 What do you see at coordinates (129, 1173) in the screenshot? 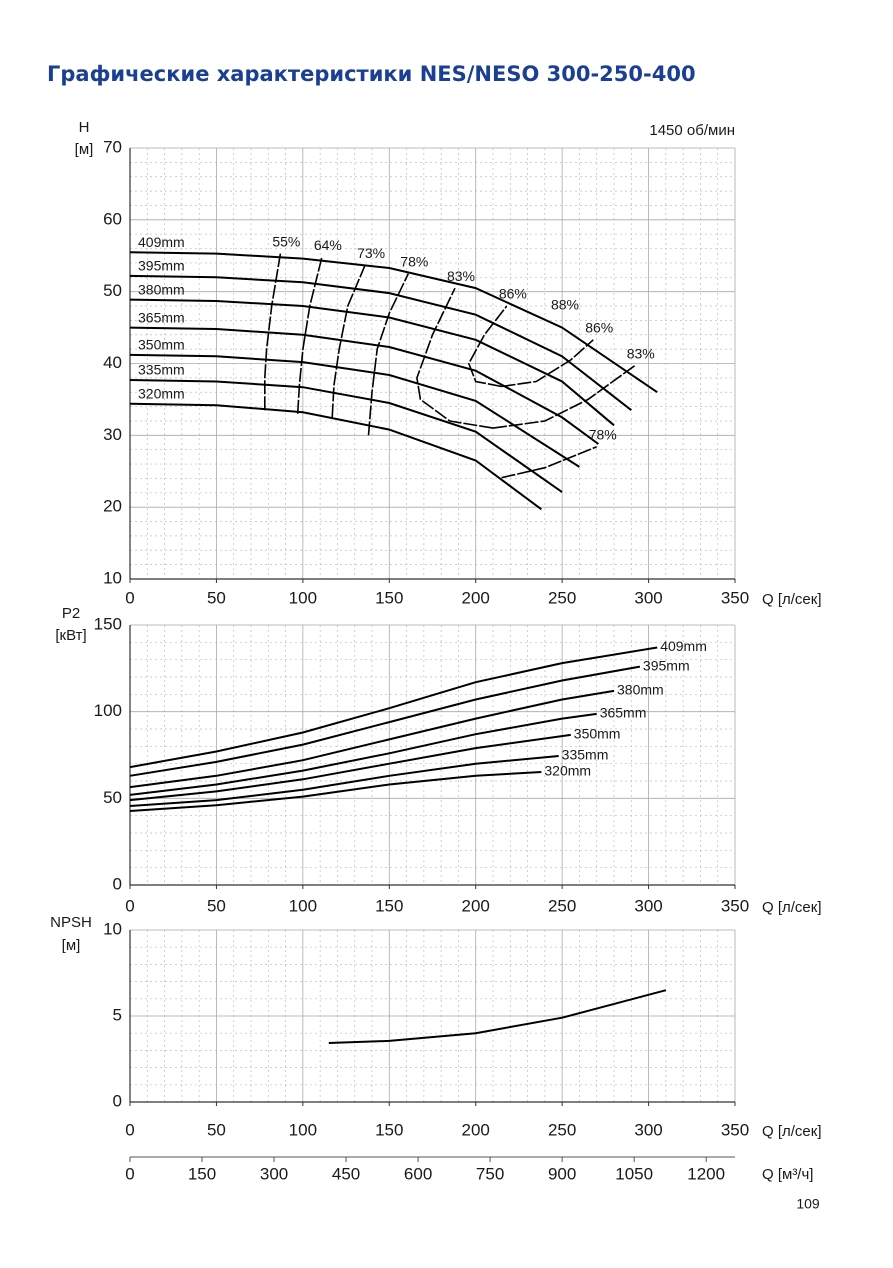
I see `x2-tick-label: 0` at bounding box center [129, 1173].